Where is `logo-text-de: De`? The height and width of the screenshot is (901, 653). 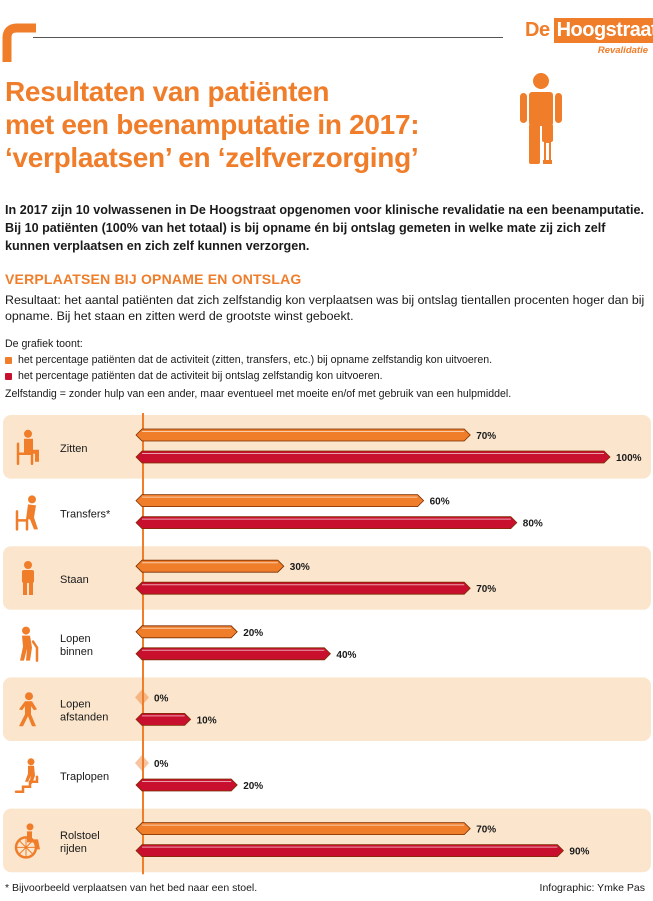 logo-text-de: De is located at coordinates (537, 30).